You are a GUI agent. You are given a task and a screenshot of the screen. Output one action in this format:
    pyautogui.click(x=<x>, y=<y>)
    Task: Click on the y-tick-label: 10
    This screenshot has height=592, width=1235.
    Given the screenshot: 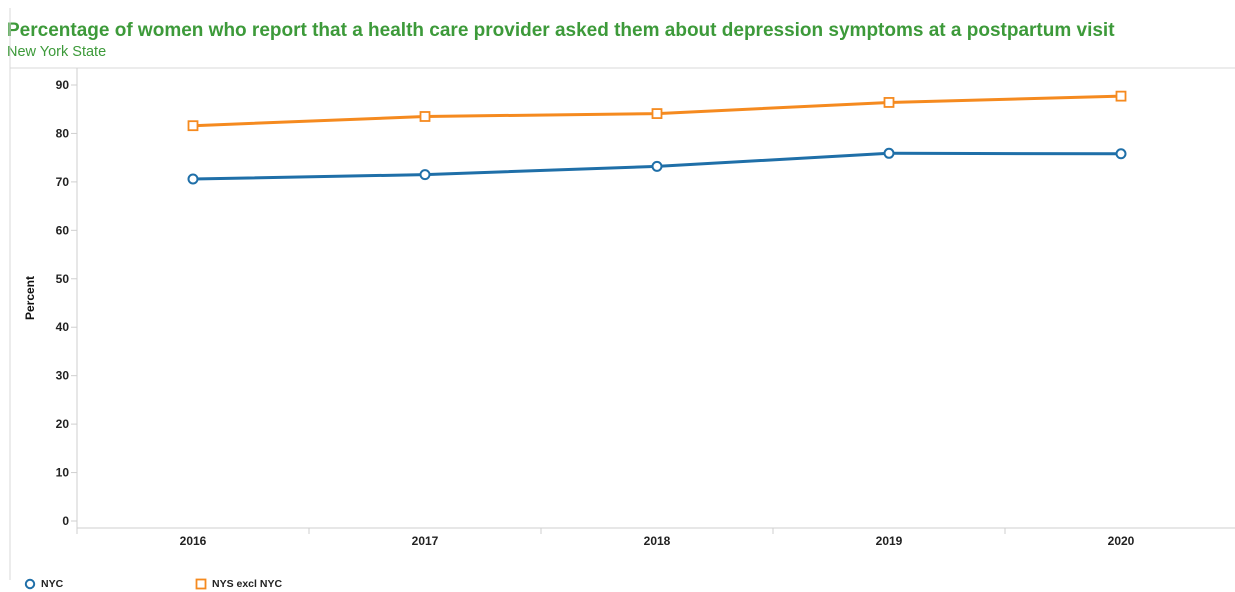 What is the action you would take?
    pyautogui.click(x=63, y=473)
    